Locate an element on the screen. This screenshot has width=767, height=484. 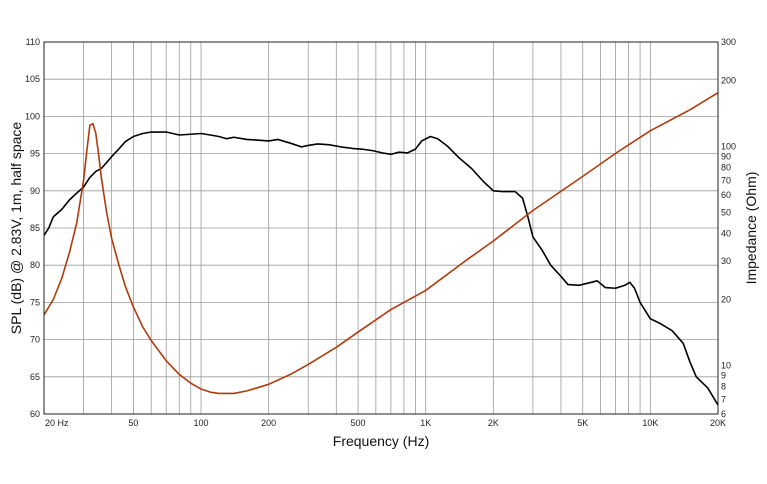
y-tick-label: 90 is located at coordinates (35, 191).